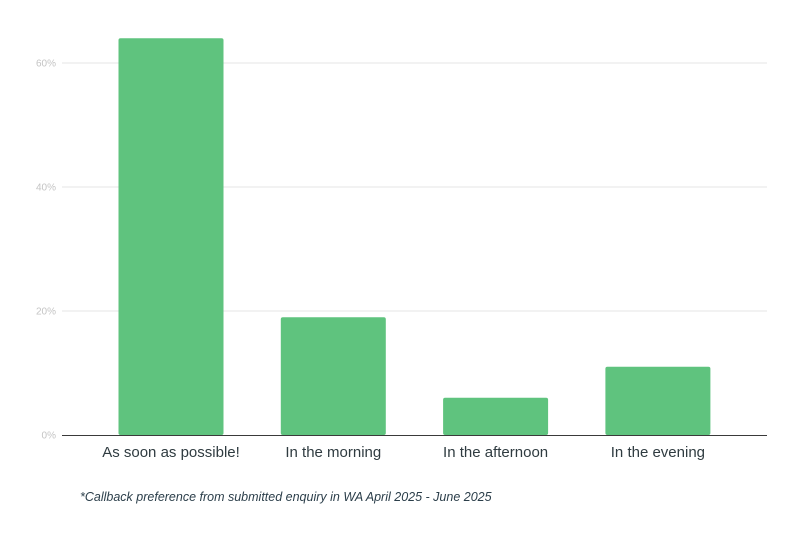 This screenshot has width=802, height=536. I want to click on x-category-label: In the evening, so click(658, 452).